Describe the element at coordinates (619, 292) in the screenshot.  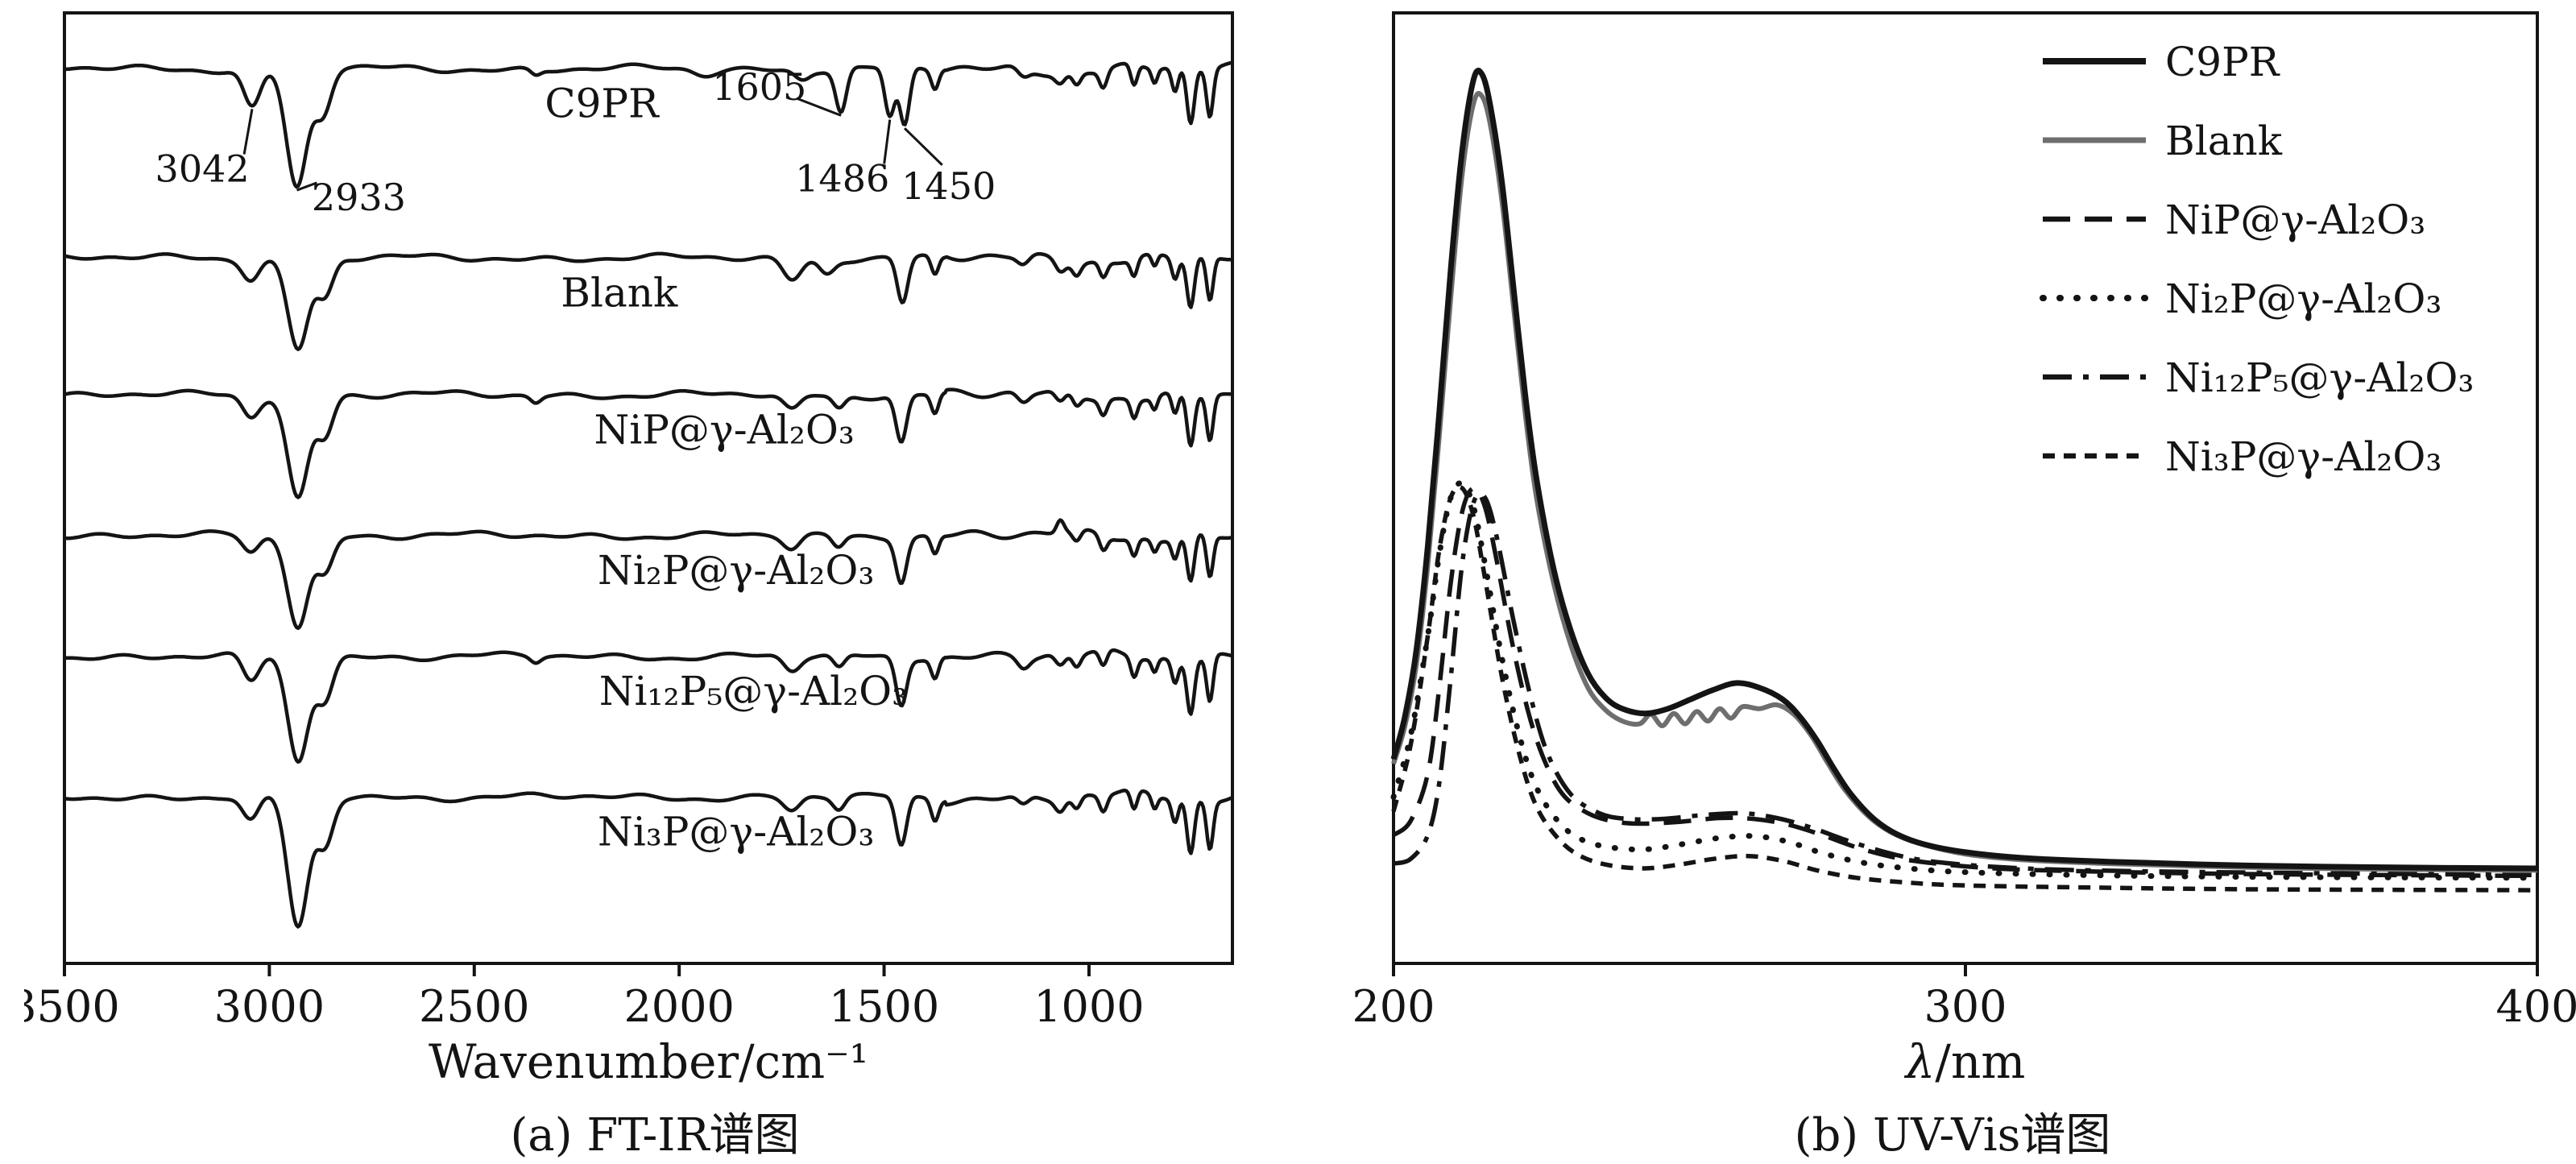
I see `ftir-series-label-1: Blank` at that location.